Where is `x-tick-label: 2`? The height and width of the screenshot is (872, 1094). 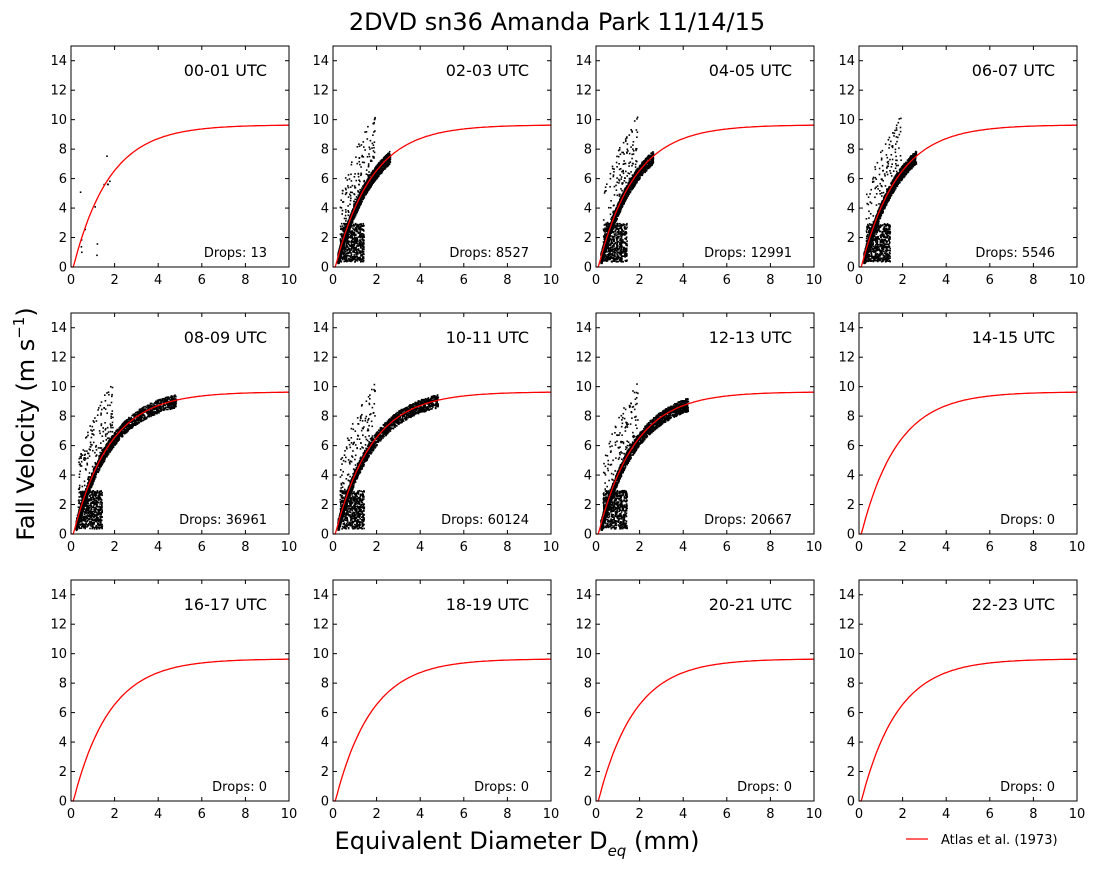
x-tick-label: 2 is located at coordinates (376, 280).